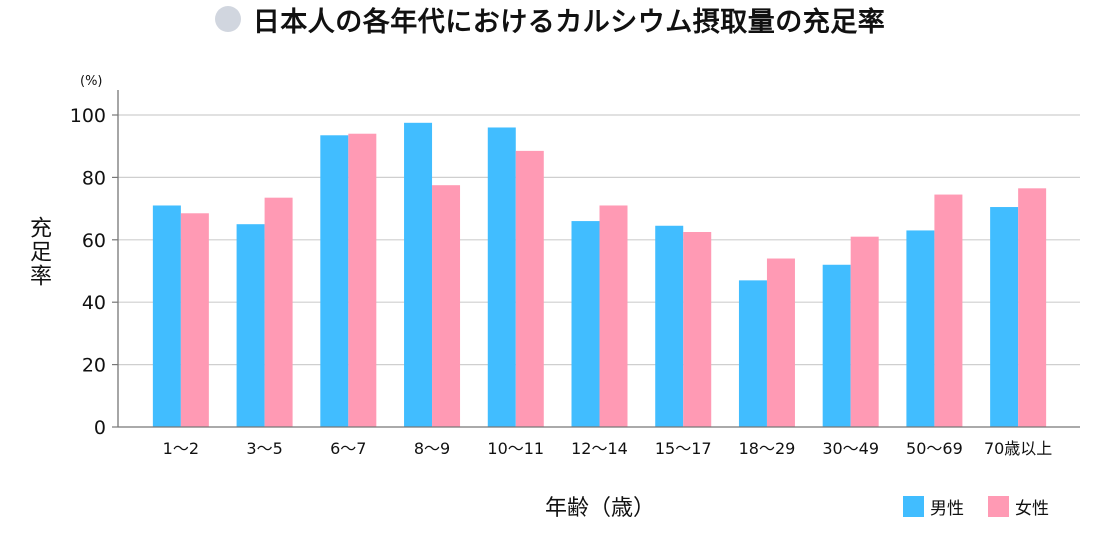 This screenshot has width=1100, height=541. What do you see at coordinates (683, 448) in the screenshot?
I see `x-tick-label: 15〜17` at bounding box center [683, 448].